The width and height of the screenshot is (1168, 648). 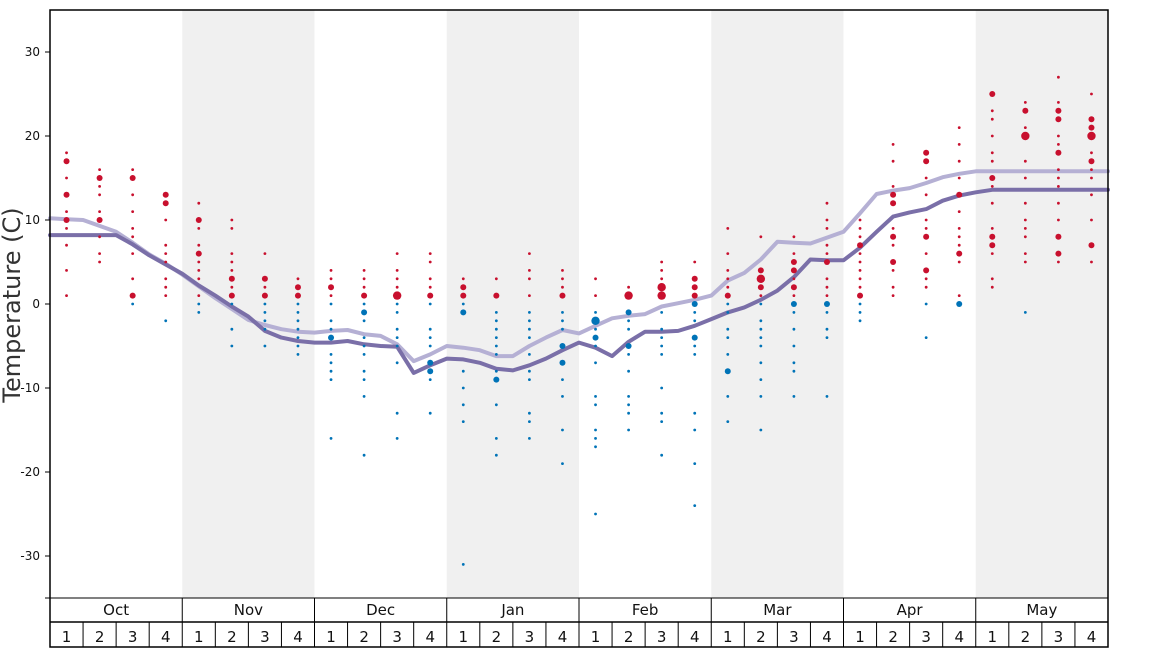 I want to click on month-label: Oct, so click(x=116, y=610).